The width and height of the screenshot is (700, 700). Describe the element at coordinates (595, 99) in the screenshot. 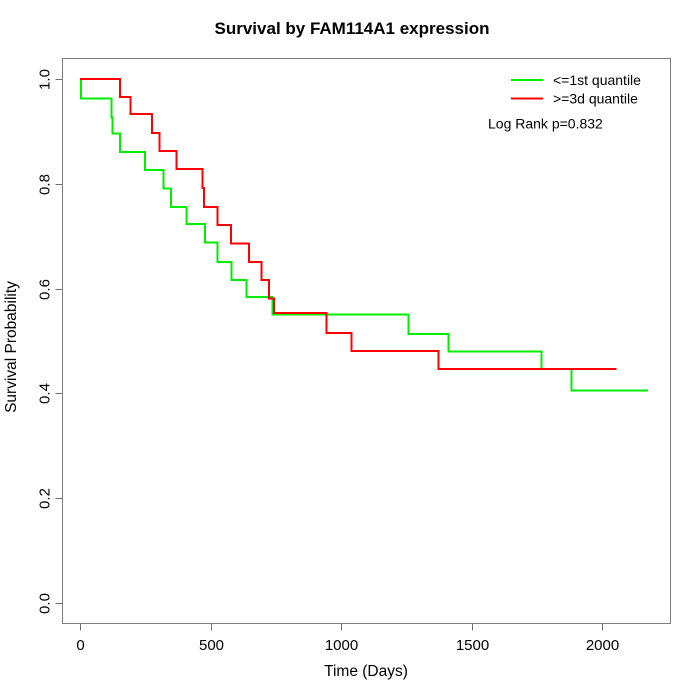

I see `legend-label: >=3d quantile` at that location.